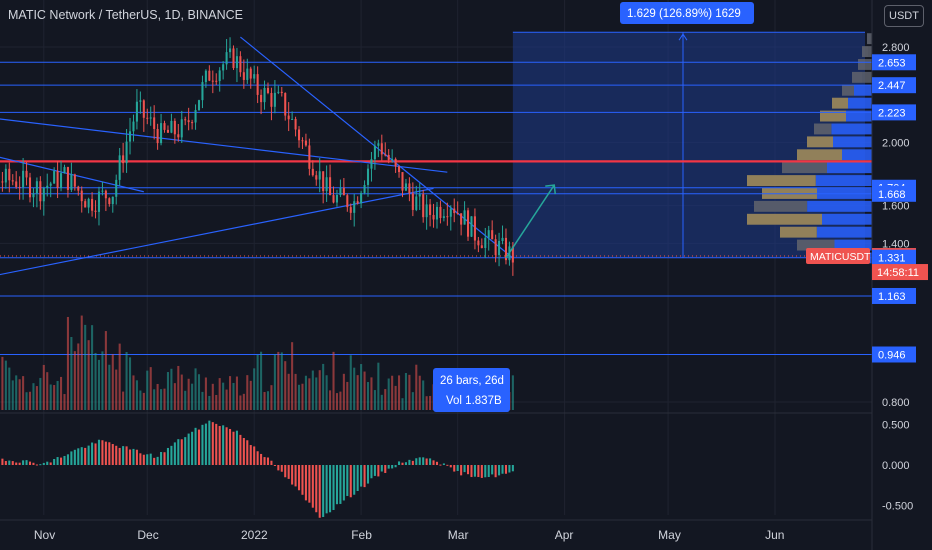 The image size is (932, 550). What do you see at coordinates (684, 14) in the screenshot?
I see `measure-label-top-text: 1.629 (126.89%) 1629` at bounding box center [684, 14].